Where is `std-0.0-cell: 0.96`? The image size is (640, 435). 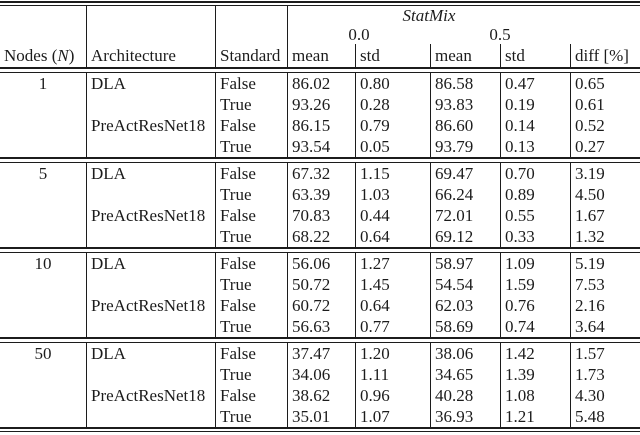 std-0.0-cell: 0.96 is located at coordinates (392, 395).